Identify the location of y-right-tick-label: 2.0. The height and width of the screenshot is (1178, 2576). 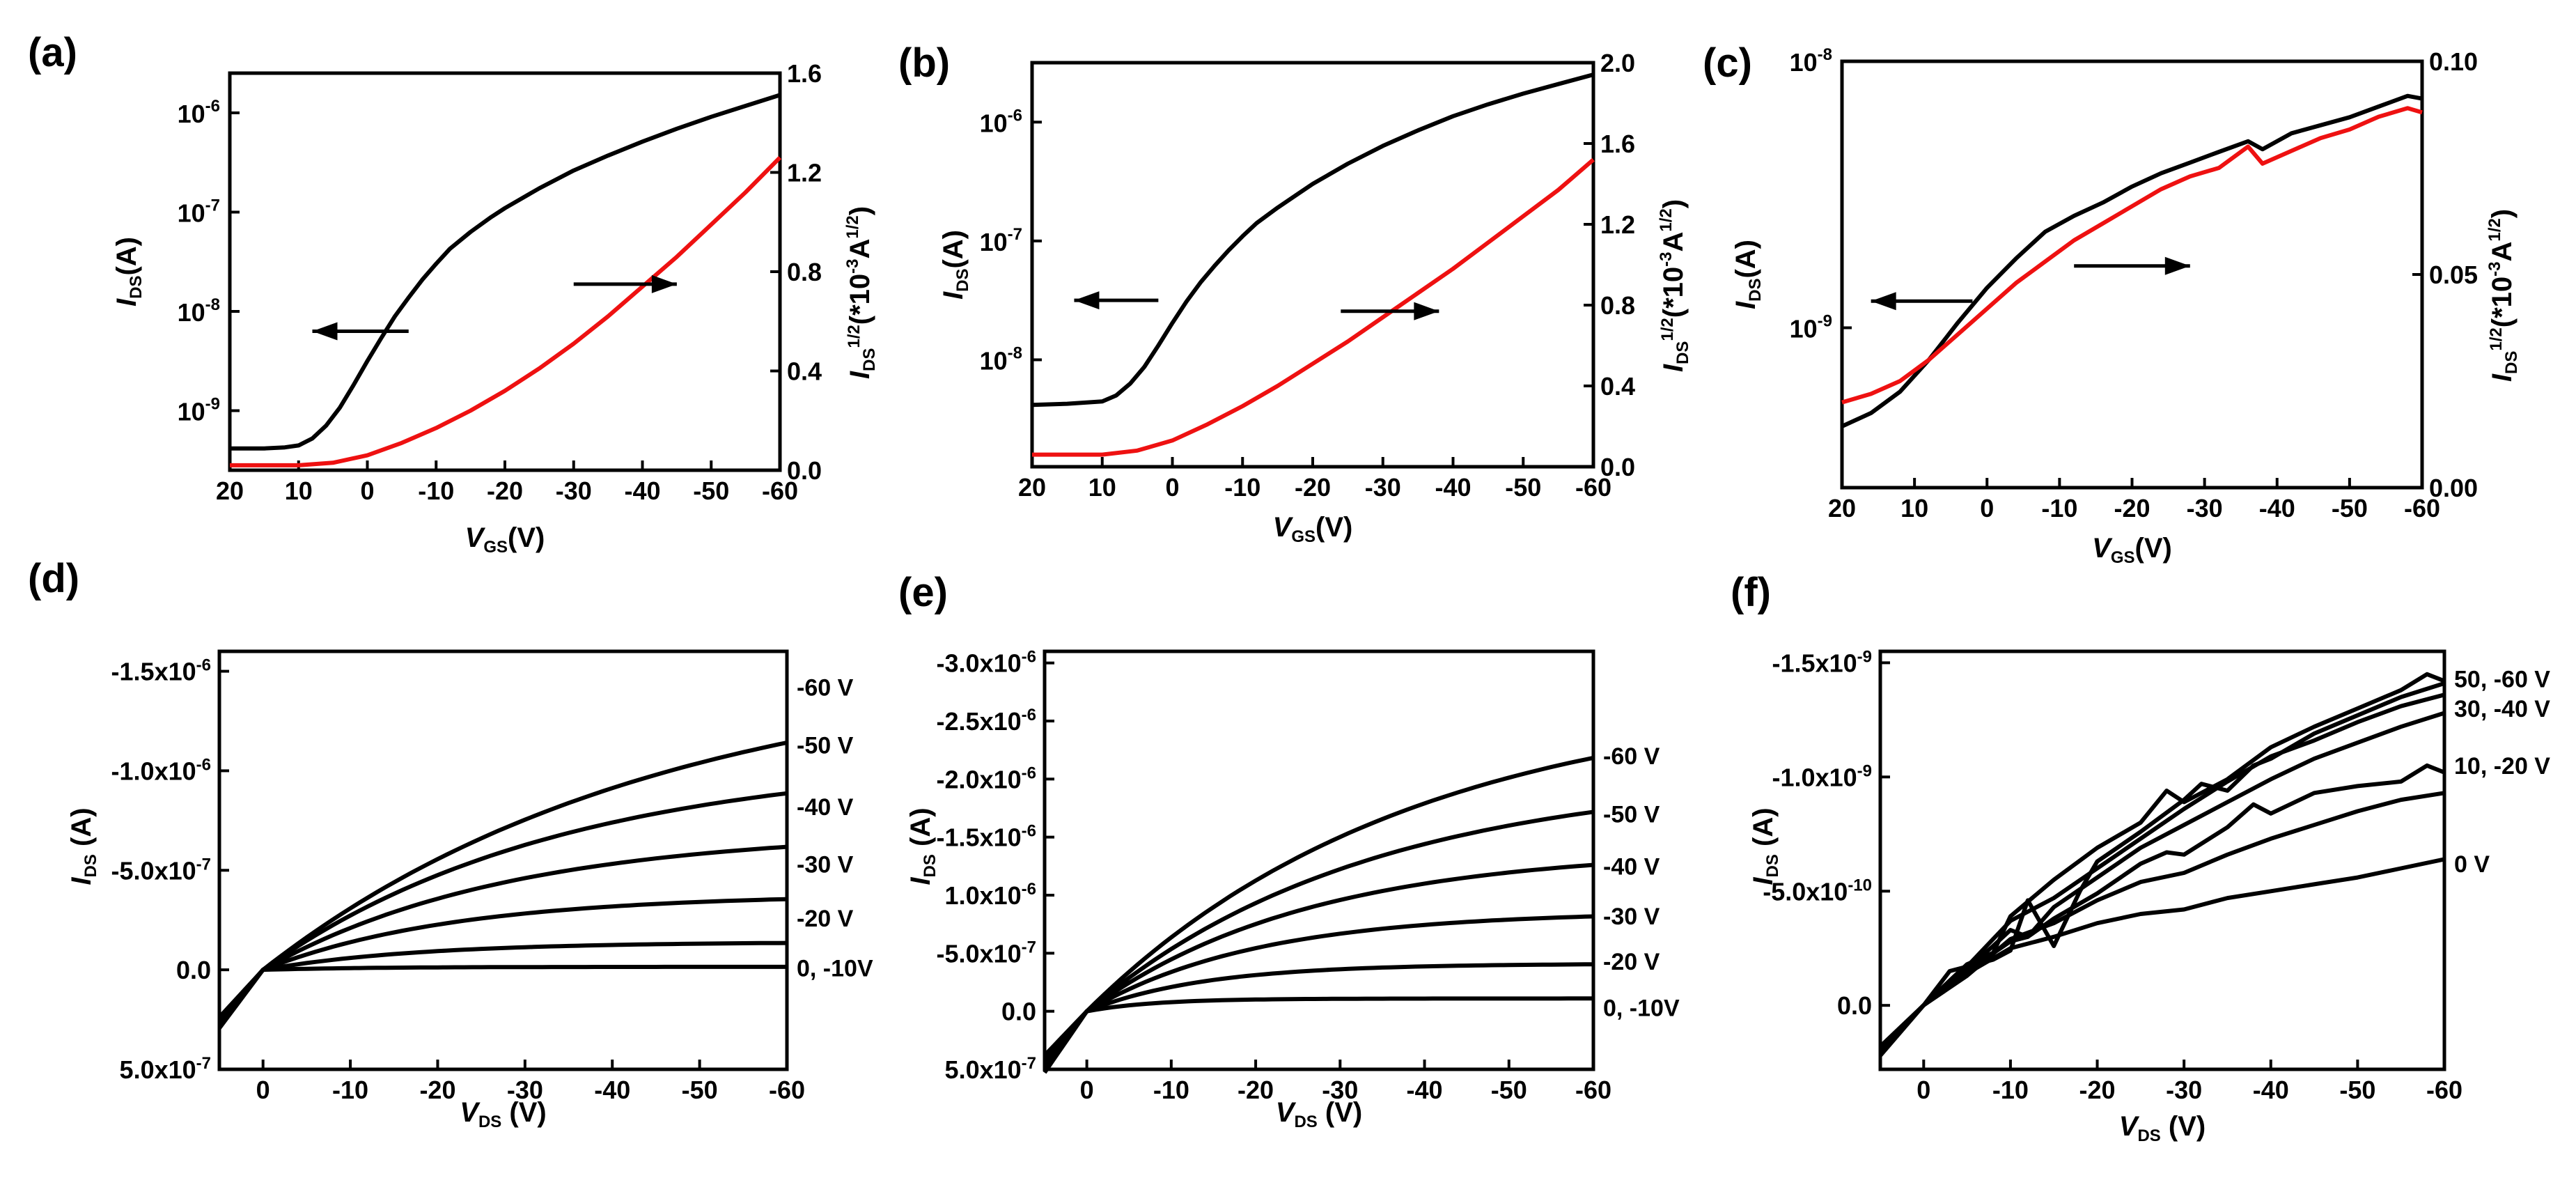
(1617, 63).